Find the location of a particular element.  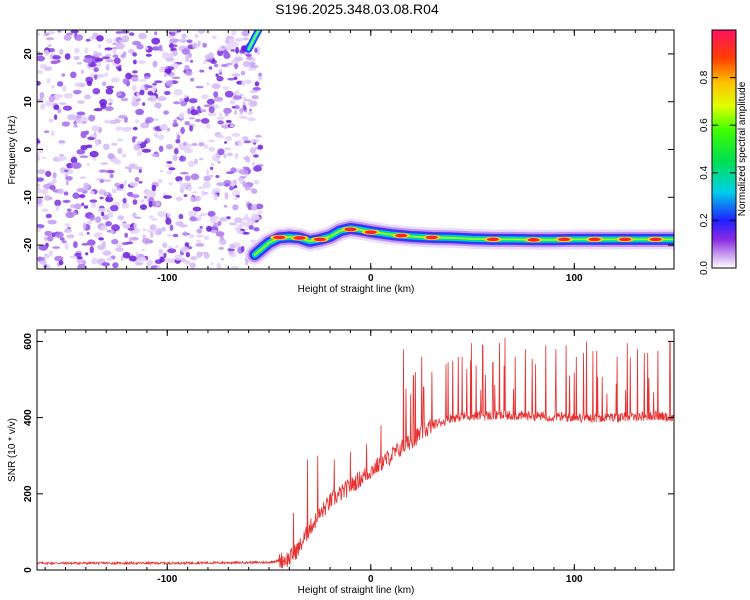

y-tick-label: 400 is located at coordinates (28, 417).